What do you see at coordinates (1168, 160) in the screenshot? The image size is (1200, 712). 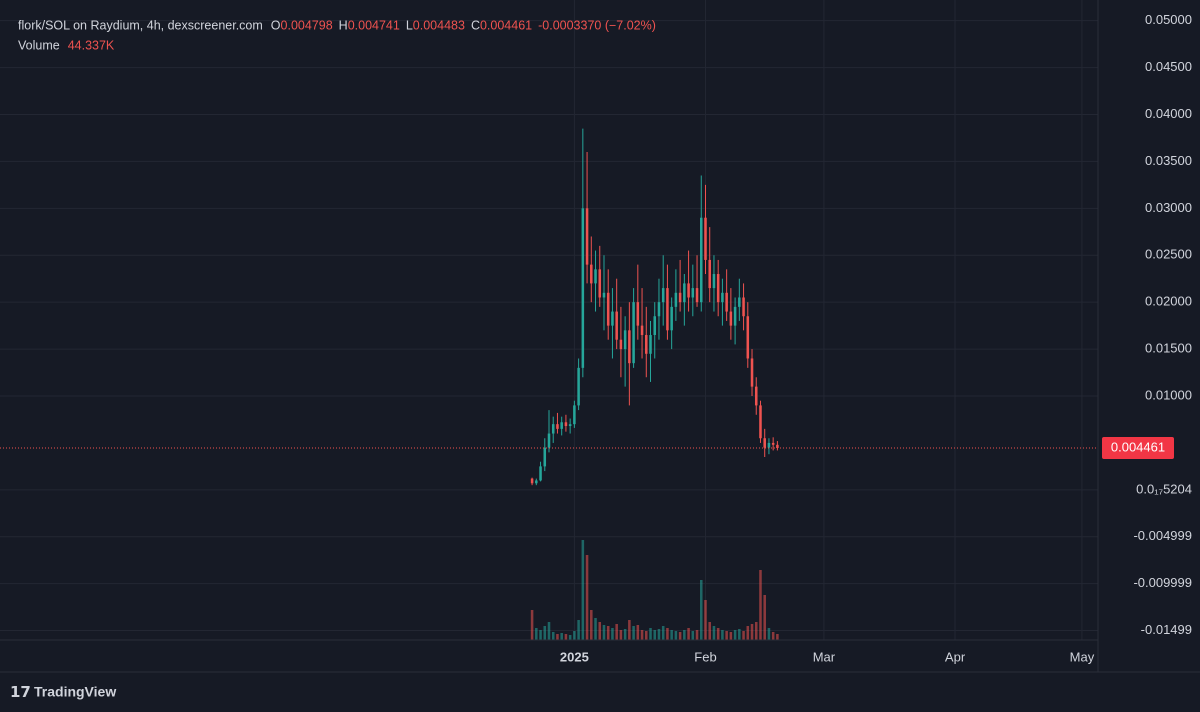 I see `y-tick-label: 0.03500` at bounding box center [1168, 160].